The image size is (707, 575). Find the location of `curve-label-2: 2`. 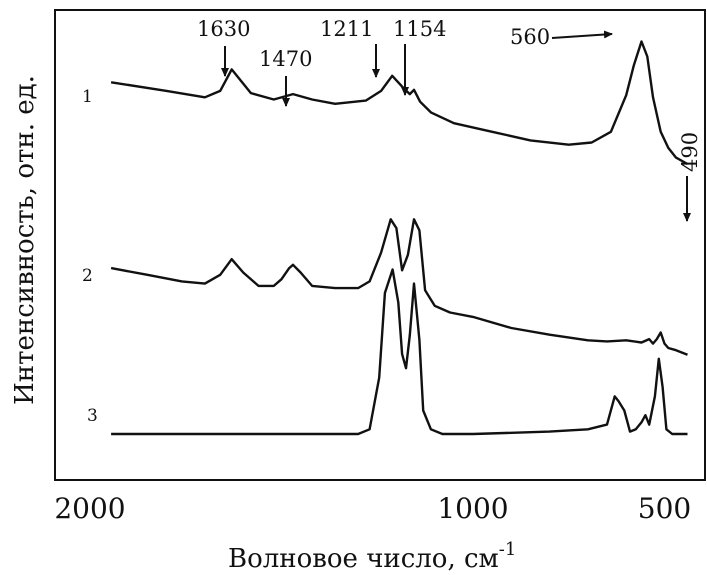

curve-label-2: 2 is located at coordinates (87, 276).